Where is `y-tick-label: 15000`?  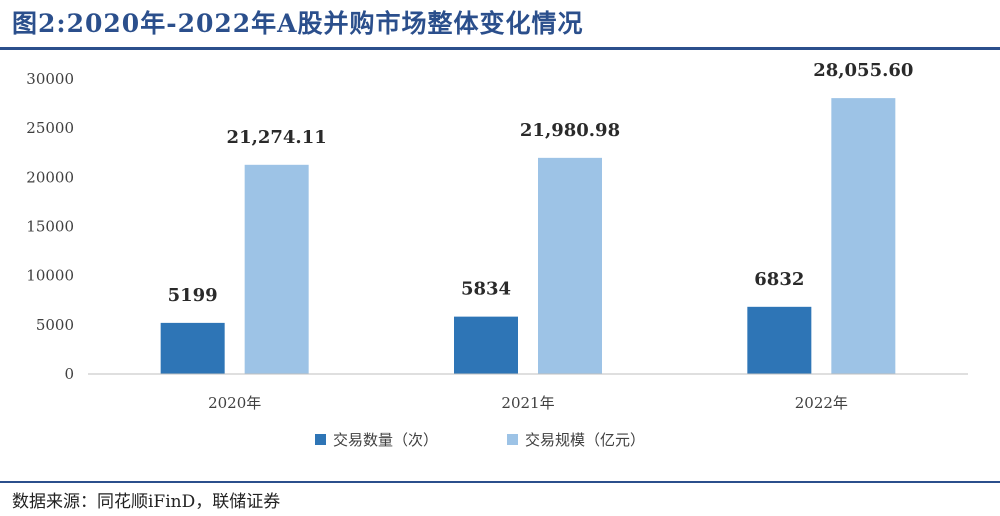
y-tick-label: 15000 is located at coordinates (50, 227).